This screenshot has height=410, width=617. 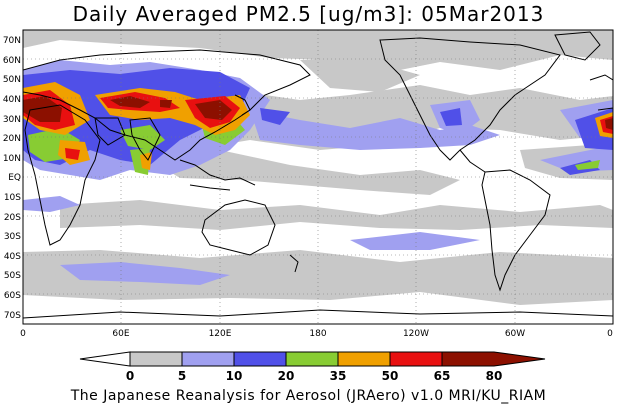 What do you see at coordinates (493, 359) in the screenshot?
I see `colorbar-segment-80-plus` at bounding box center [493, 359].